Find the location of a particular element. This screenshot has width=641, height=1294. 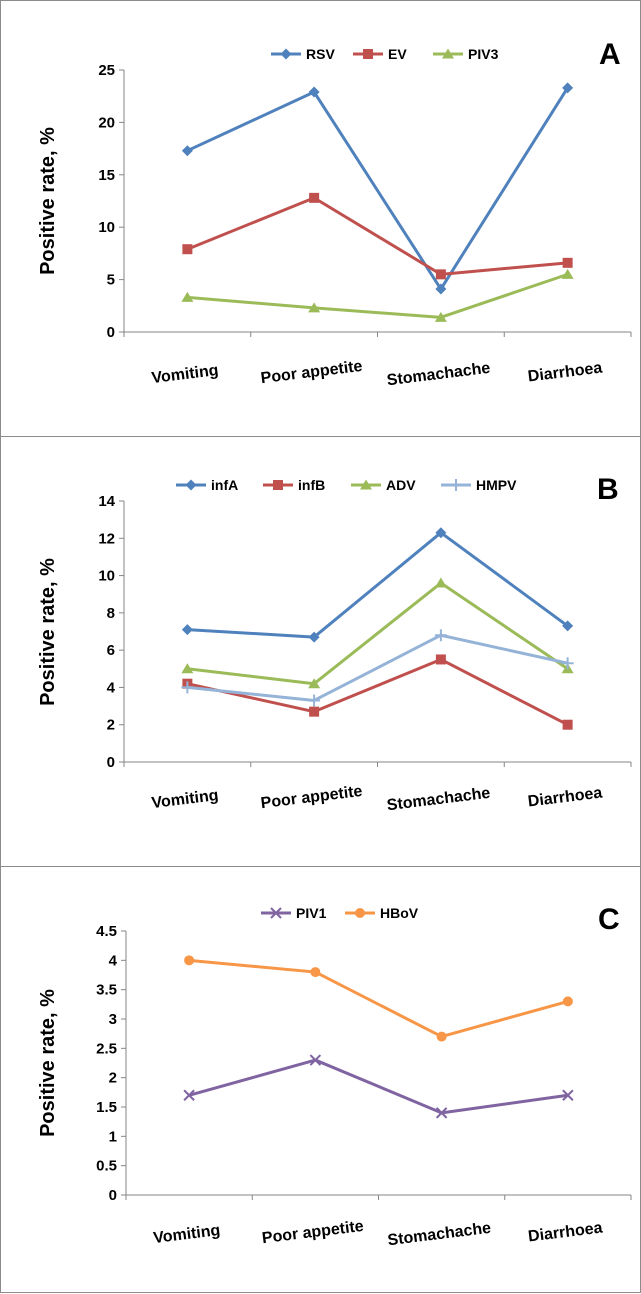

chart-b-category-label: Poor appetite is located at coordinates (312, 797).